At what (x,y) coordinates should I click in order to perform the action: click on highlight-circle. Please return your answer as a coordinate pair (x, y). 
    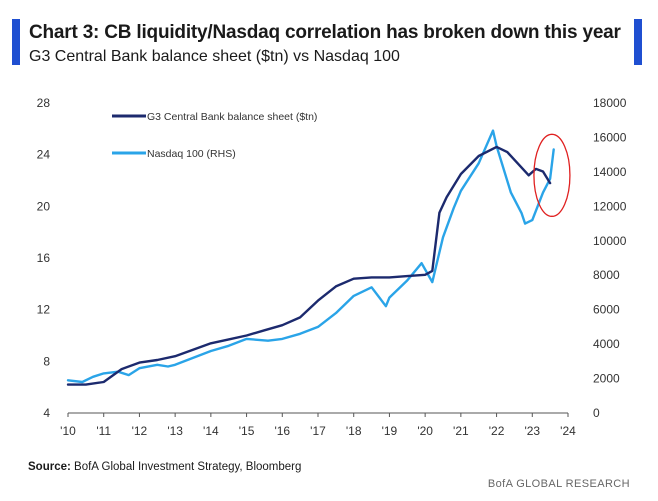
    Looking at the image, I should click on (552, 175).